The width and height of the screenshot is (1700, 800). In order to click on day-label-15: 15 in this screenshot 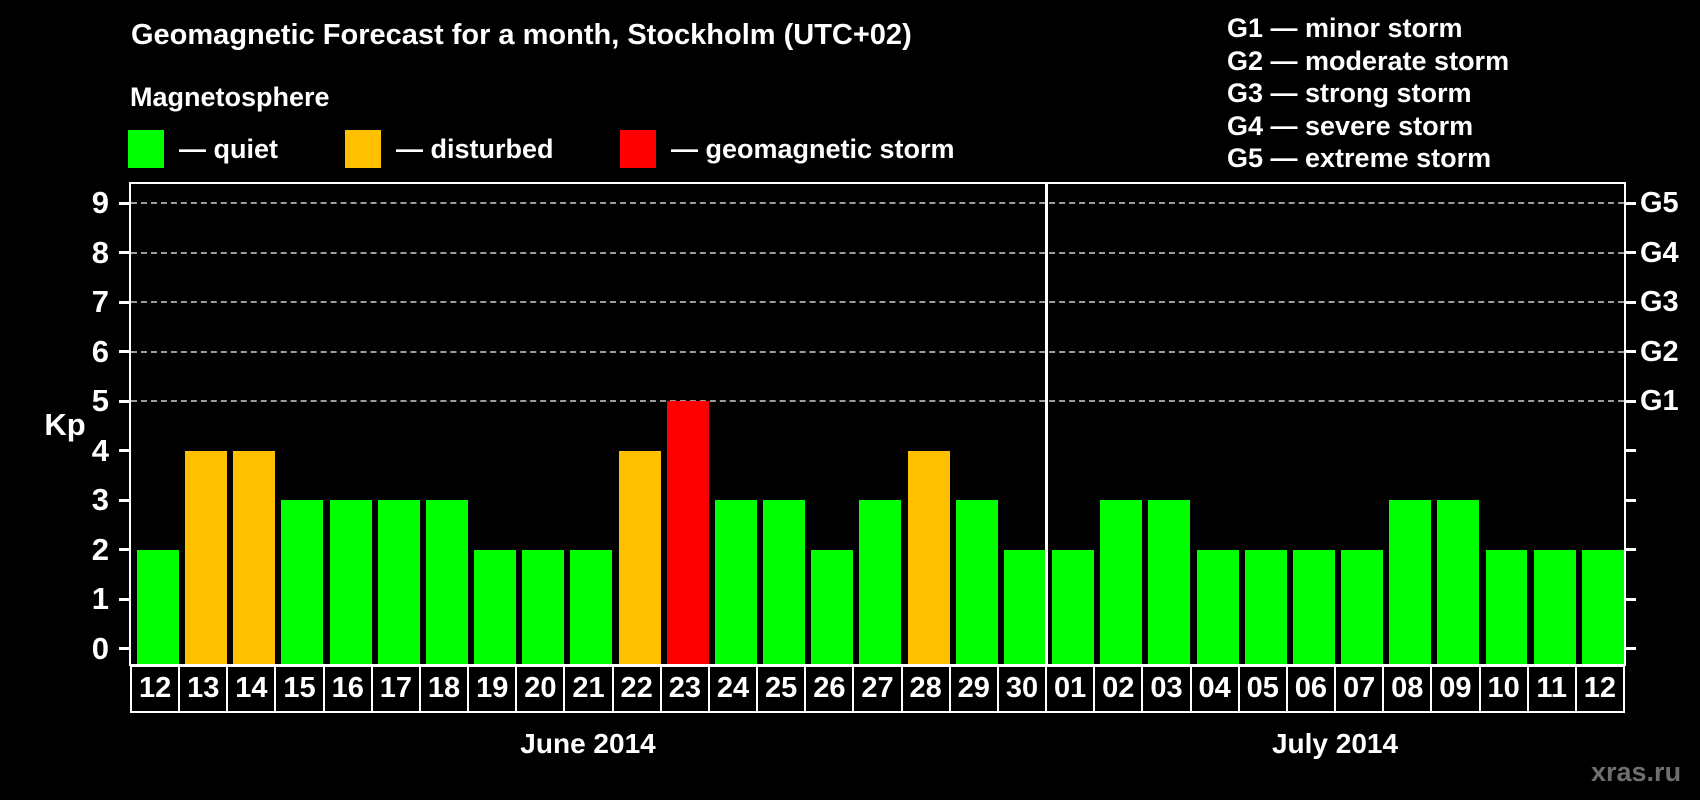, I will do `click(299, 689)`.